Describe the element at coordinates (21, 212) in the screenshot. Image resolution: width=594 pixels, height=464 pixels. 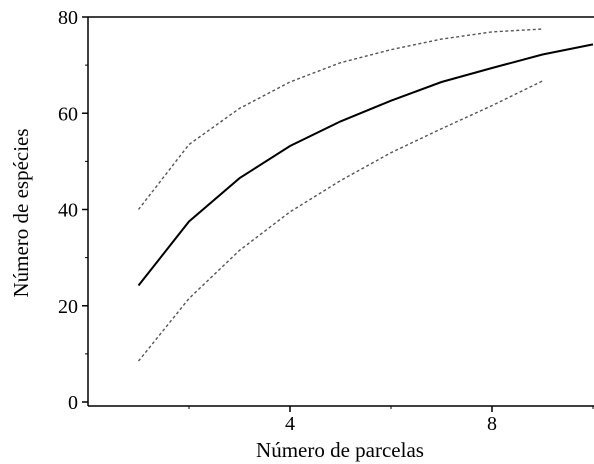
I see `y-axis-label: Número de espécies` at that location.